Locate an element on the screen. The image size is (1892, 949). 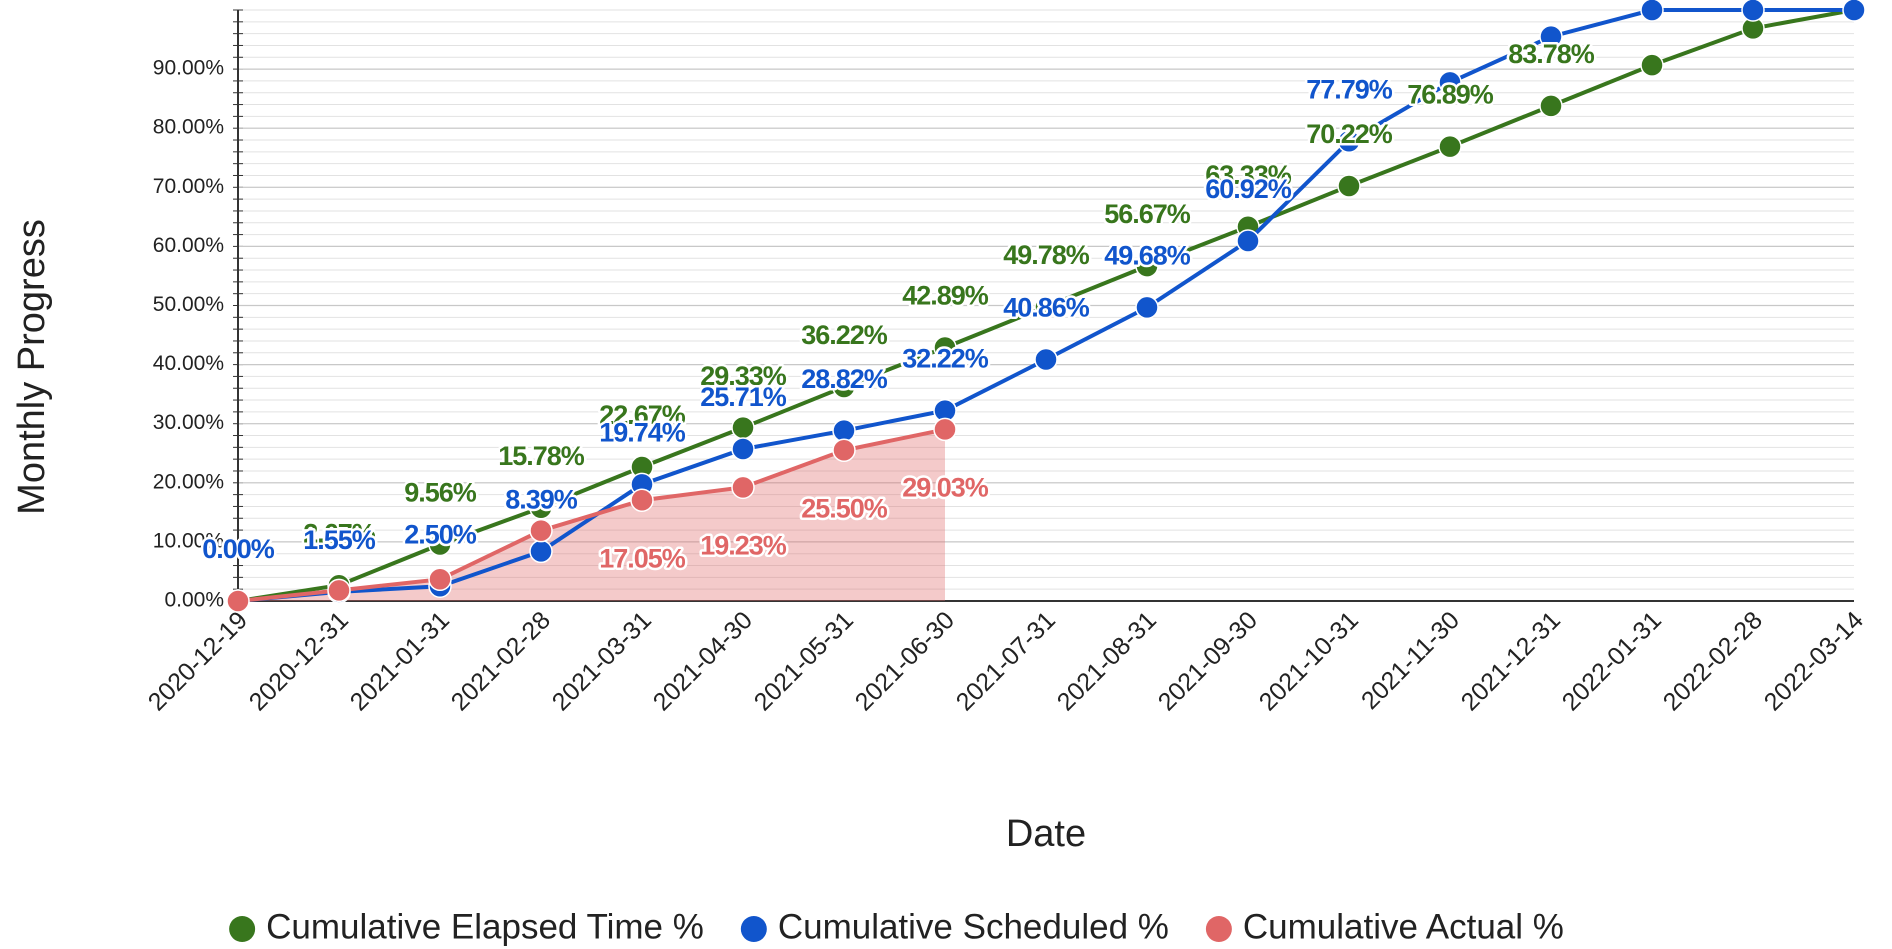
x-tick-label: 2022-02-28 is located at coordinates (1713, 661).